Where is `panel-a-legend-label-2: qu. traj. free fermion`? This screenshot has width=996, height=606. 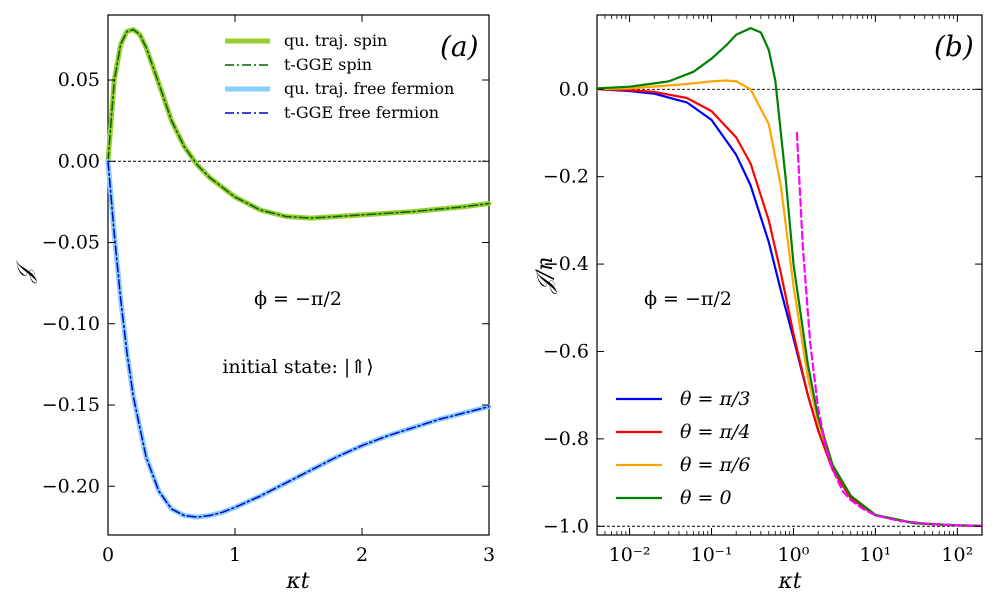 panel-a-legend-label-2: qu. traj. free fermion is located at coordinates (369, 88).